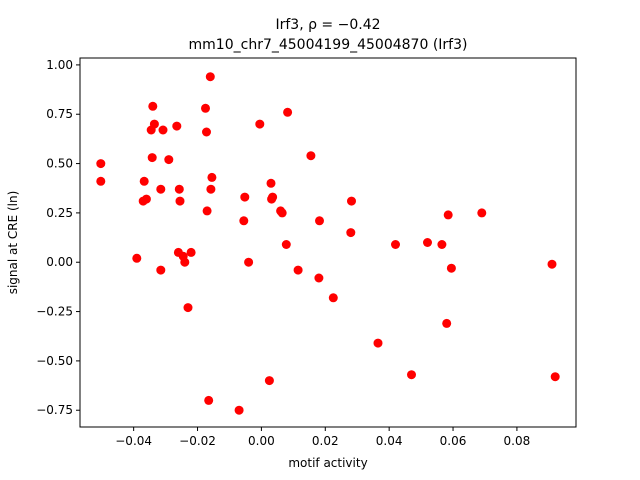 The height and width of the screenshot is (480, 640). What do you see at coordinates (517, 441) in the screenshot?
I see `x-tick-label: 0.08` at bounding box center [517, 441].